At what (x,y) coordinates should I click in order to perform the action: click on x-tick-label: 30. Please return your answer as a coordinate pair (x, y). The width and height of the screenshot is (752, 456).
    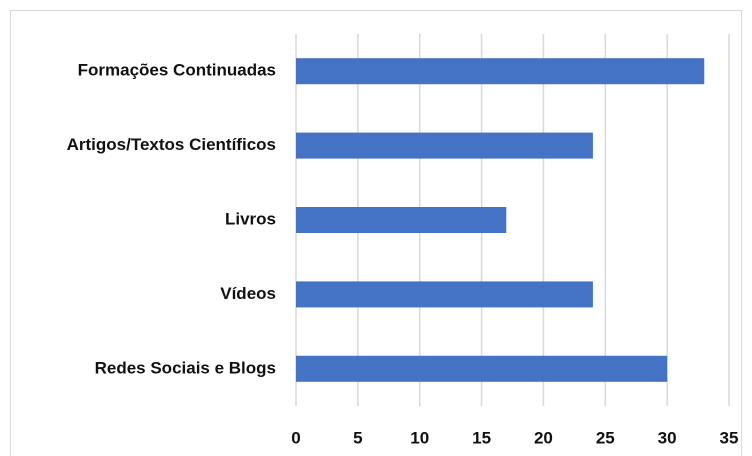
    Looking at the image, I should click on (667, 437).